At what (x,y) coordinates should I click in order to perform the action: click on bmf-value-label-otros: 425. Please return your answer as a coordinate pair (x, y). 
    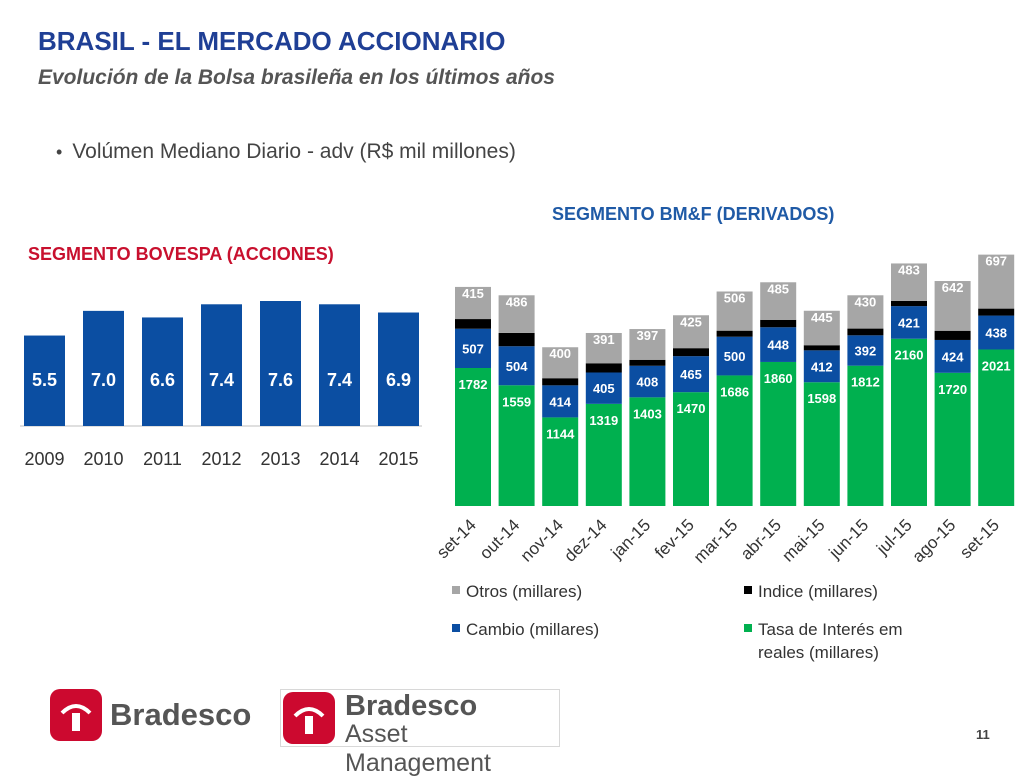
    Looking at the image, I should click on (691, 321).